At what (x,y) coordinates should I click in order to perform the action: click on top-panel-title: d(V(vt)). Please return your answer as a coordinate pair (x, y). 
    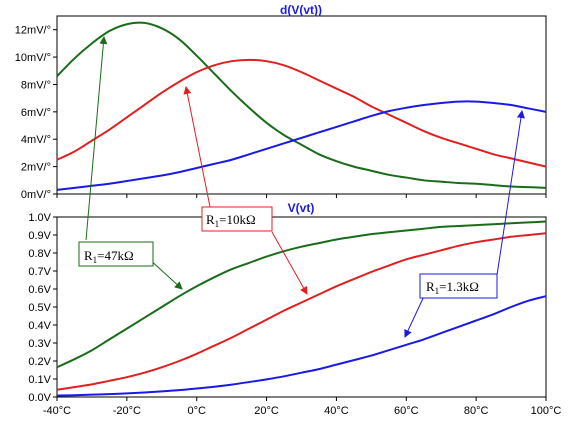
    Looking at the image, I should click on (301, 10).